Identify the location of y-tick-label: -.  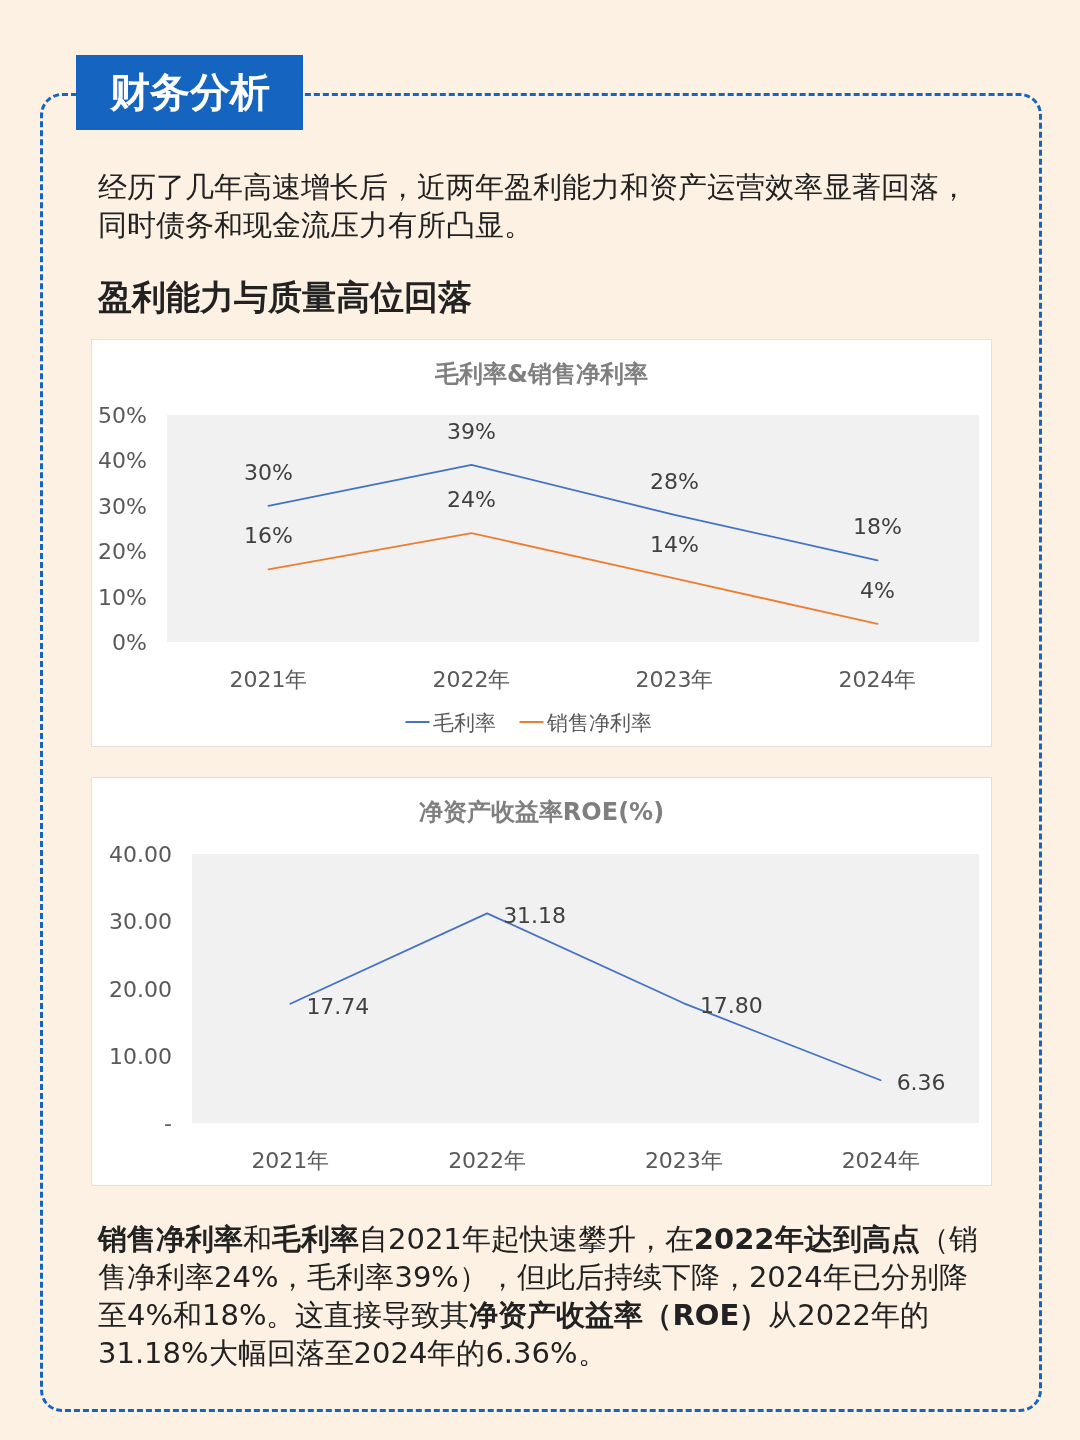
(168, 1123).